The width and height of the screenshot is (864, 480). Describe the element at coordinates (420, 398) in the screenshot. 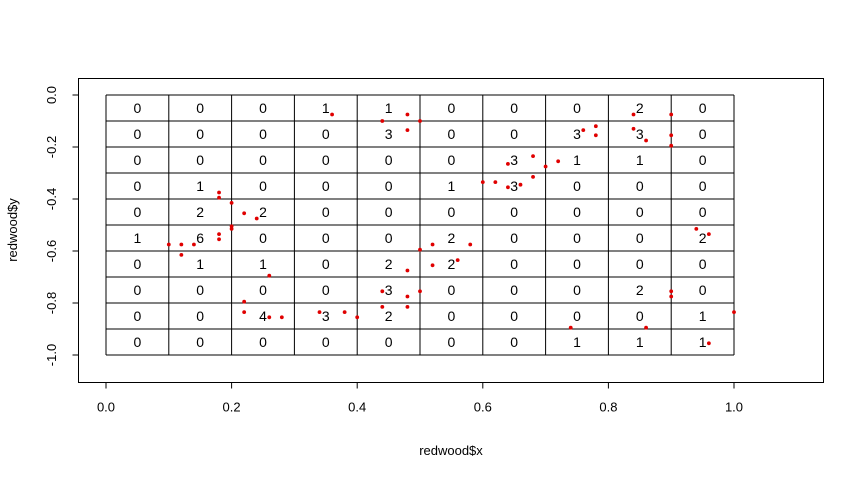

I see `x-axis: 0.0 0.2 0.4 0.6 0.8 1.0` at that location.